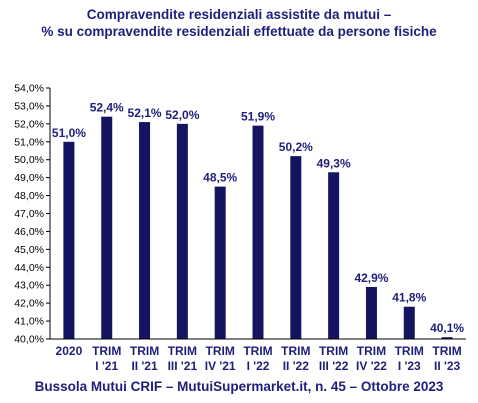 The width and height of the screenshot is (478, 403). I want to click on data-label: 52,0%, so click(182, 115).